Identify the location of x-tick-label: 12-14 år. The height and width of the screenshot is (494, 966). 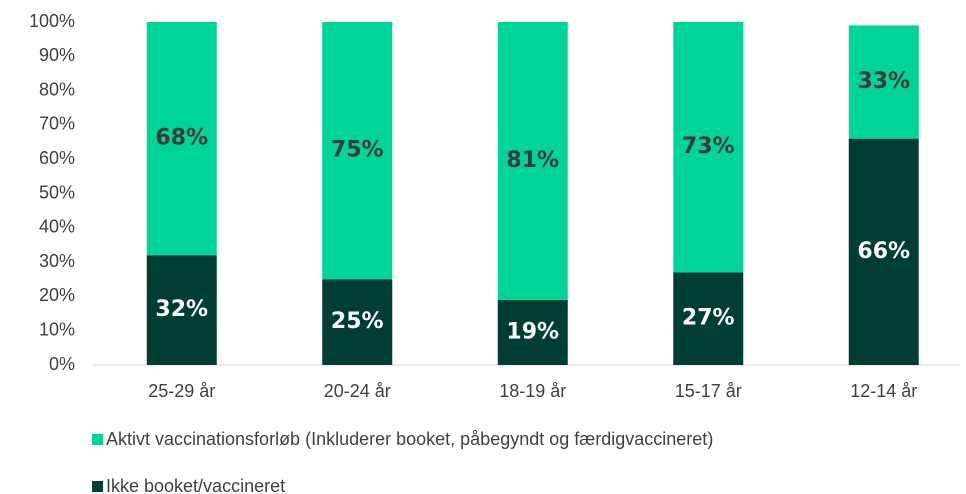
(883, 391).